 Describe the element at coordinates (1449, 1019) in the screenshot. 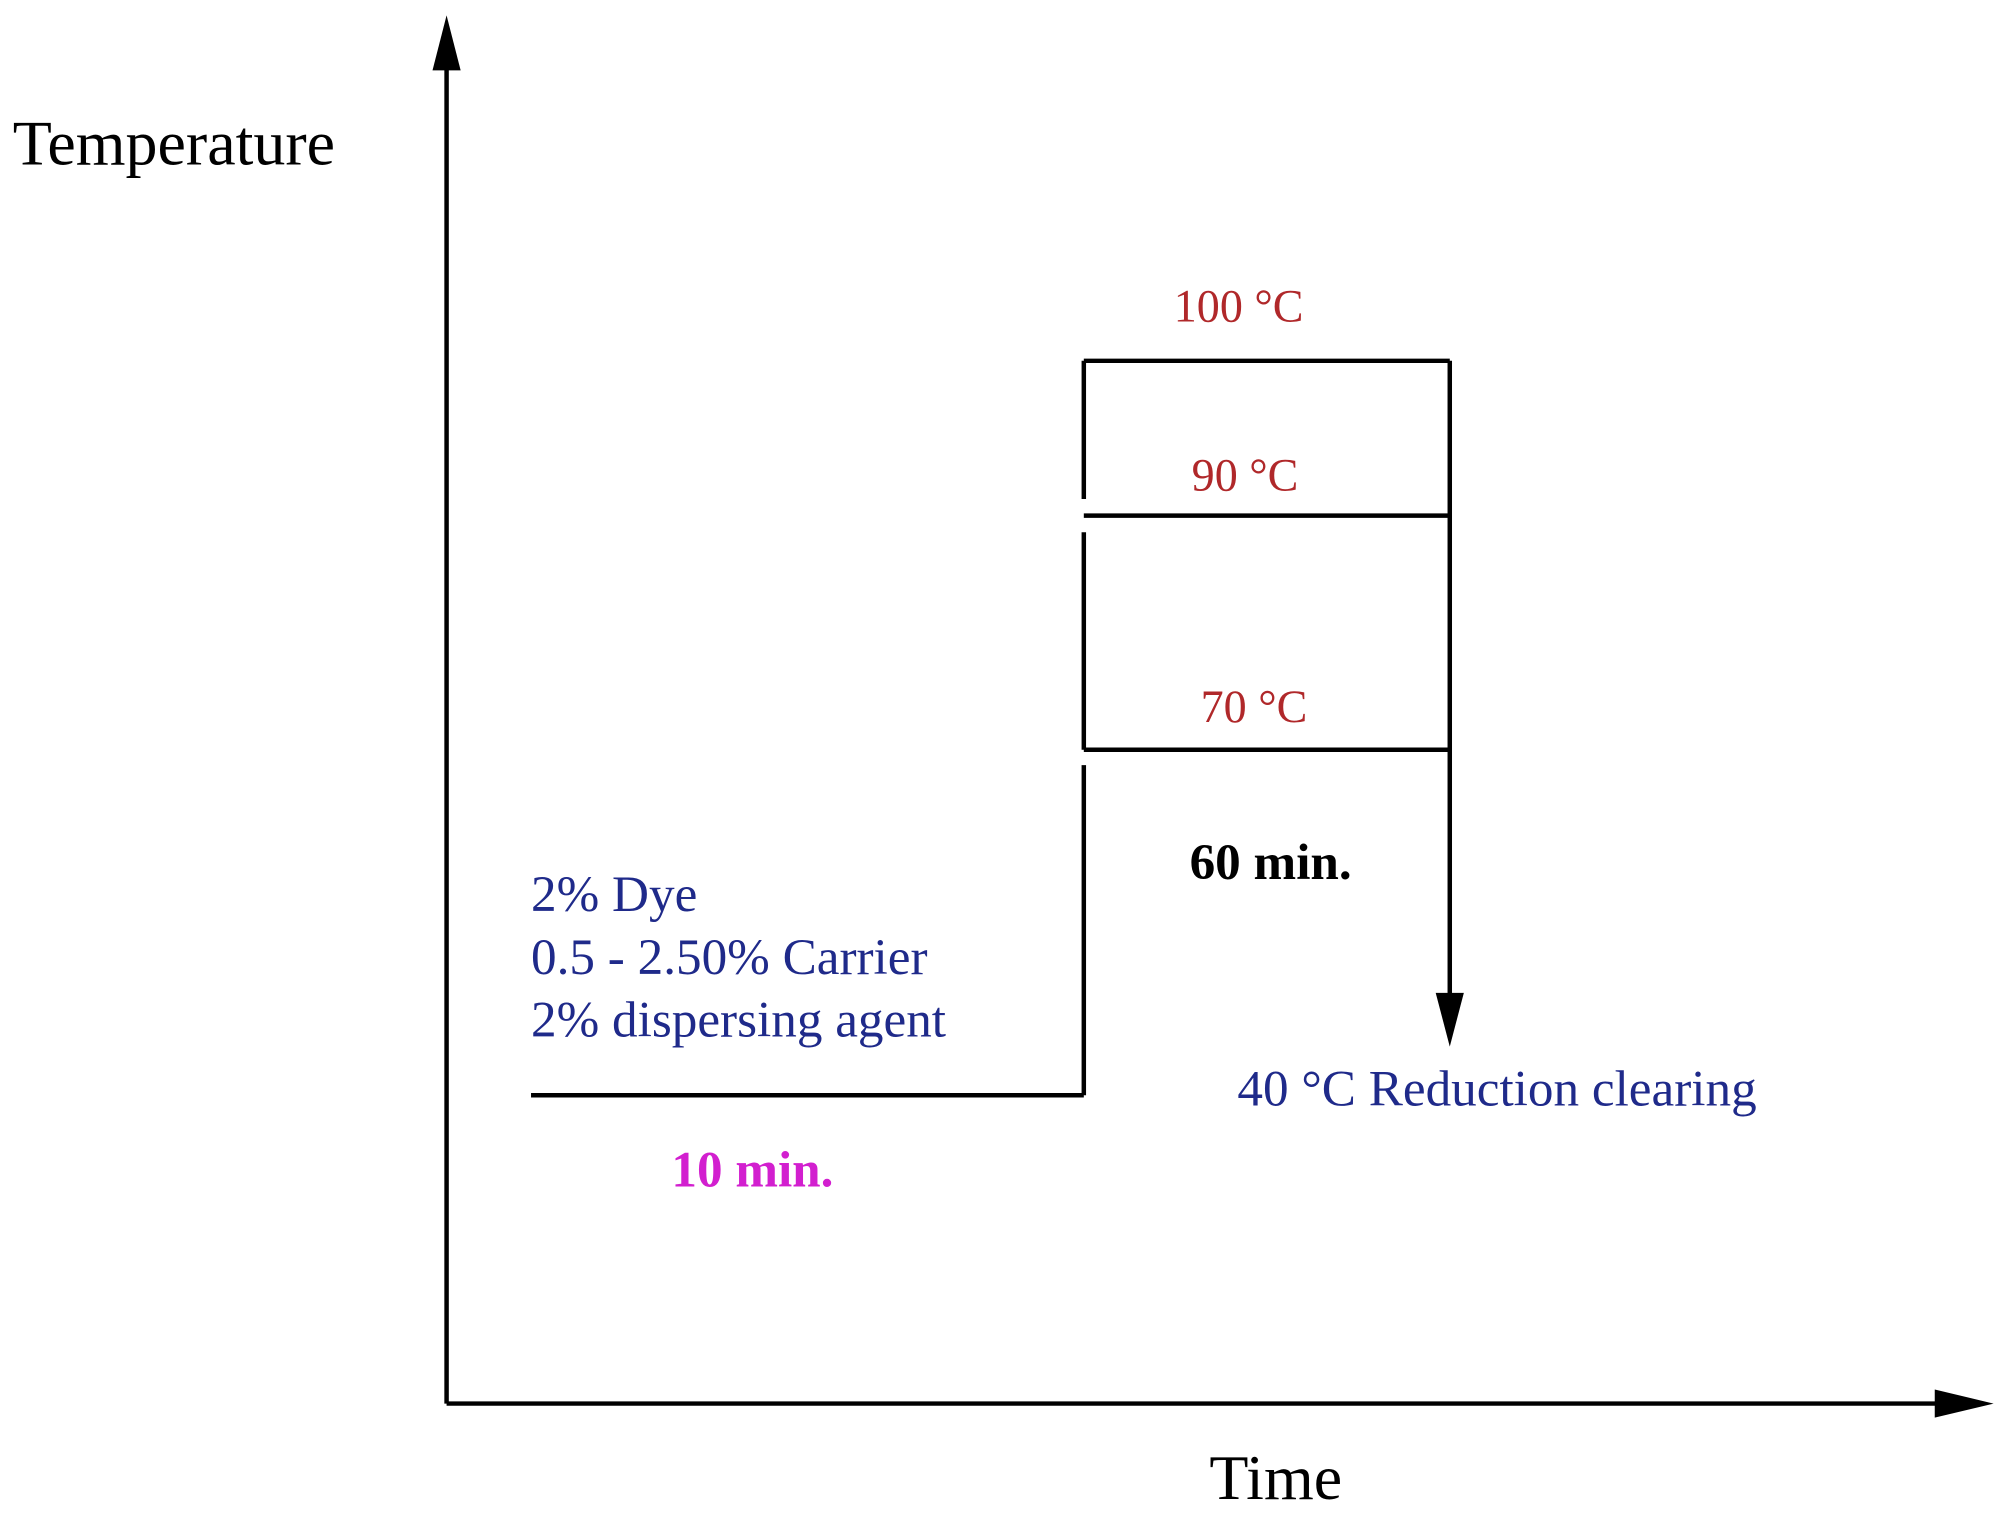

I see `cooling-arrow` at that location.